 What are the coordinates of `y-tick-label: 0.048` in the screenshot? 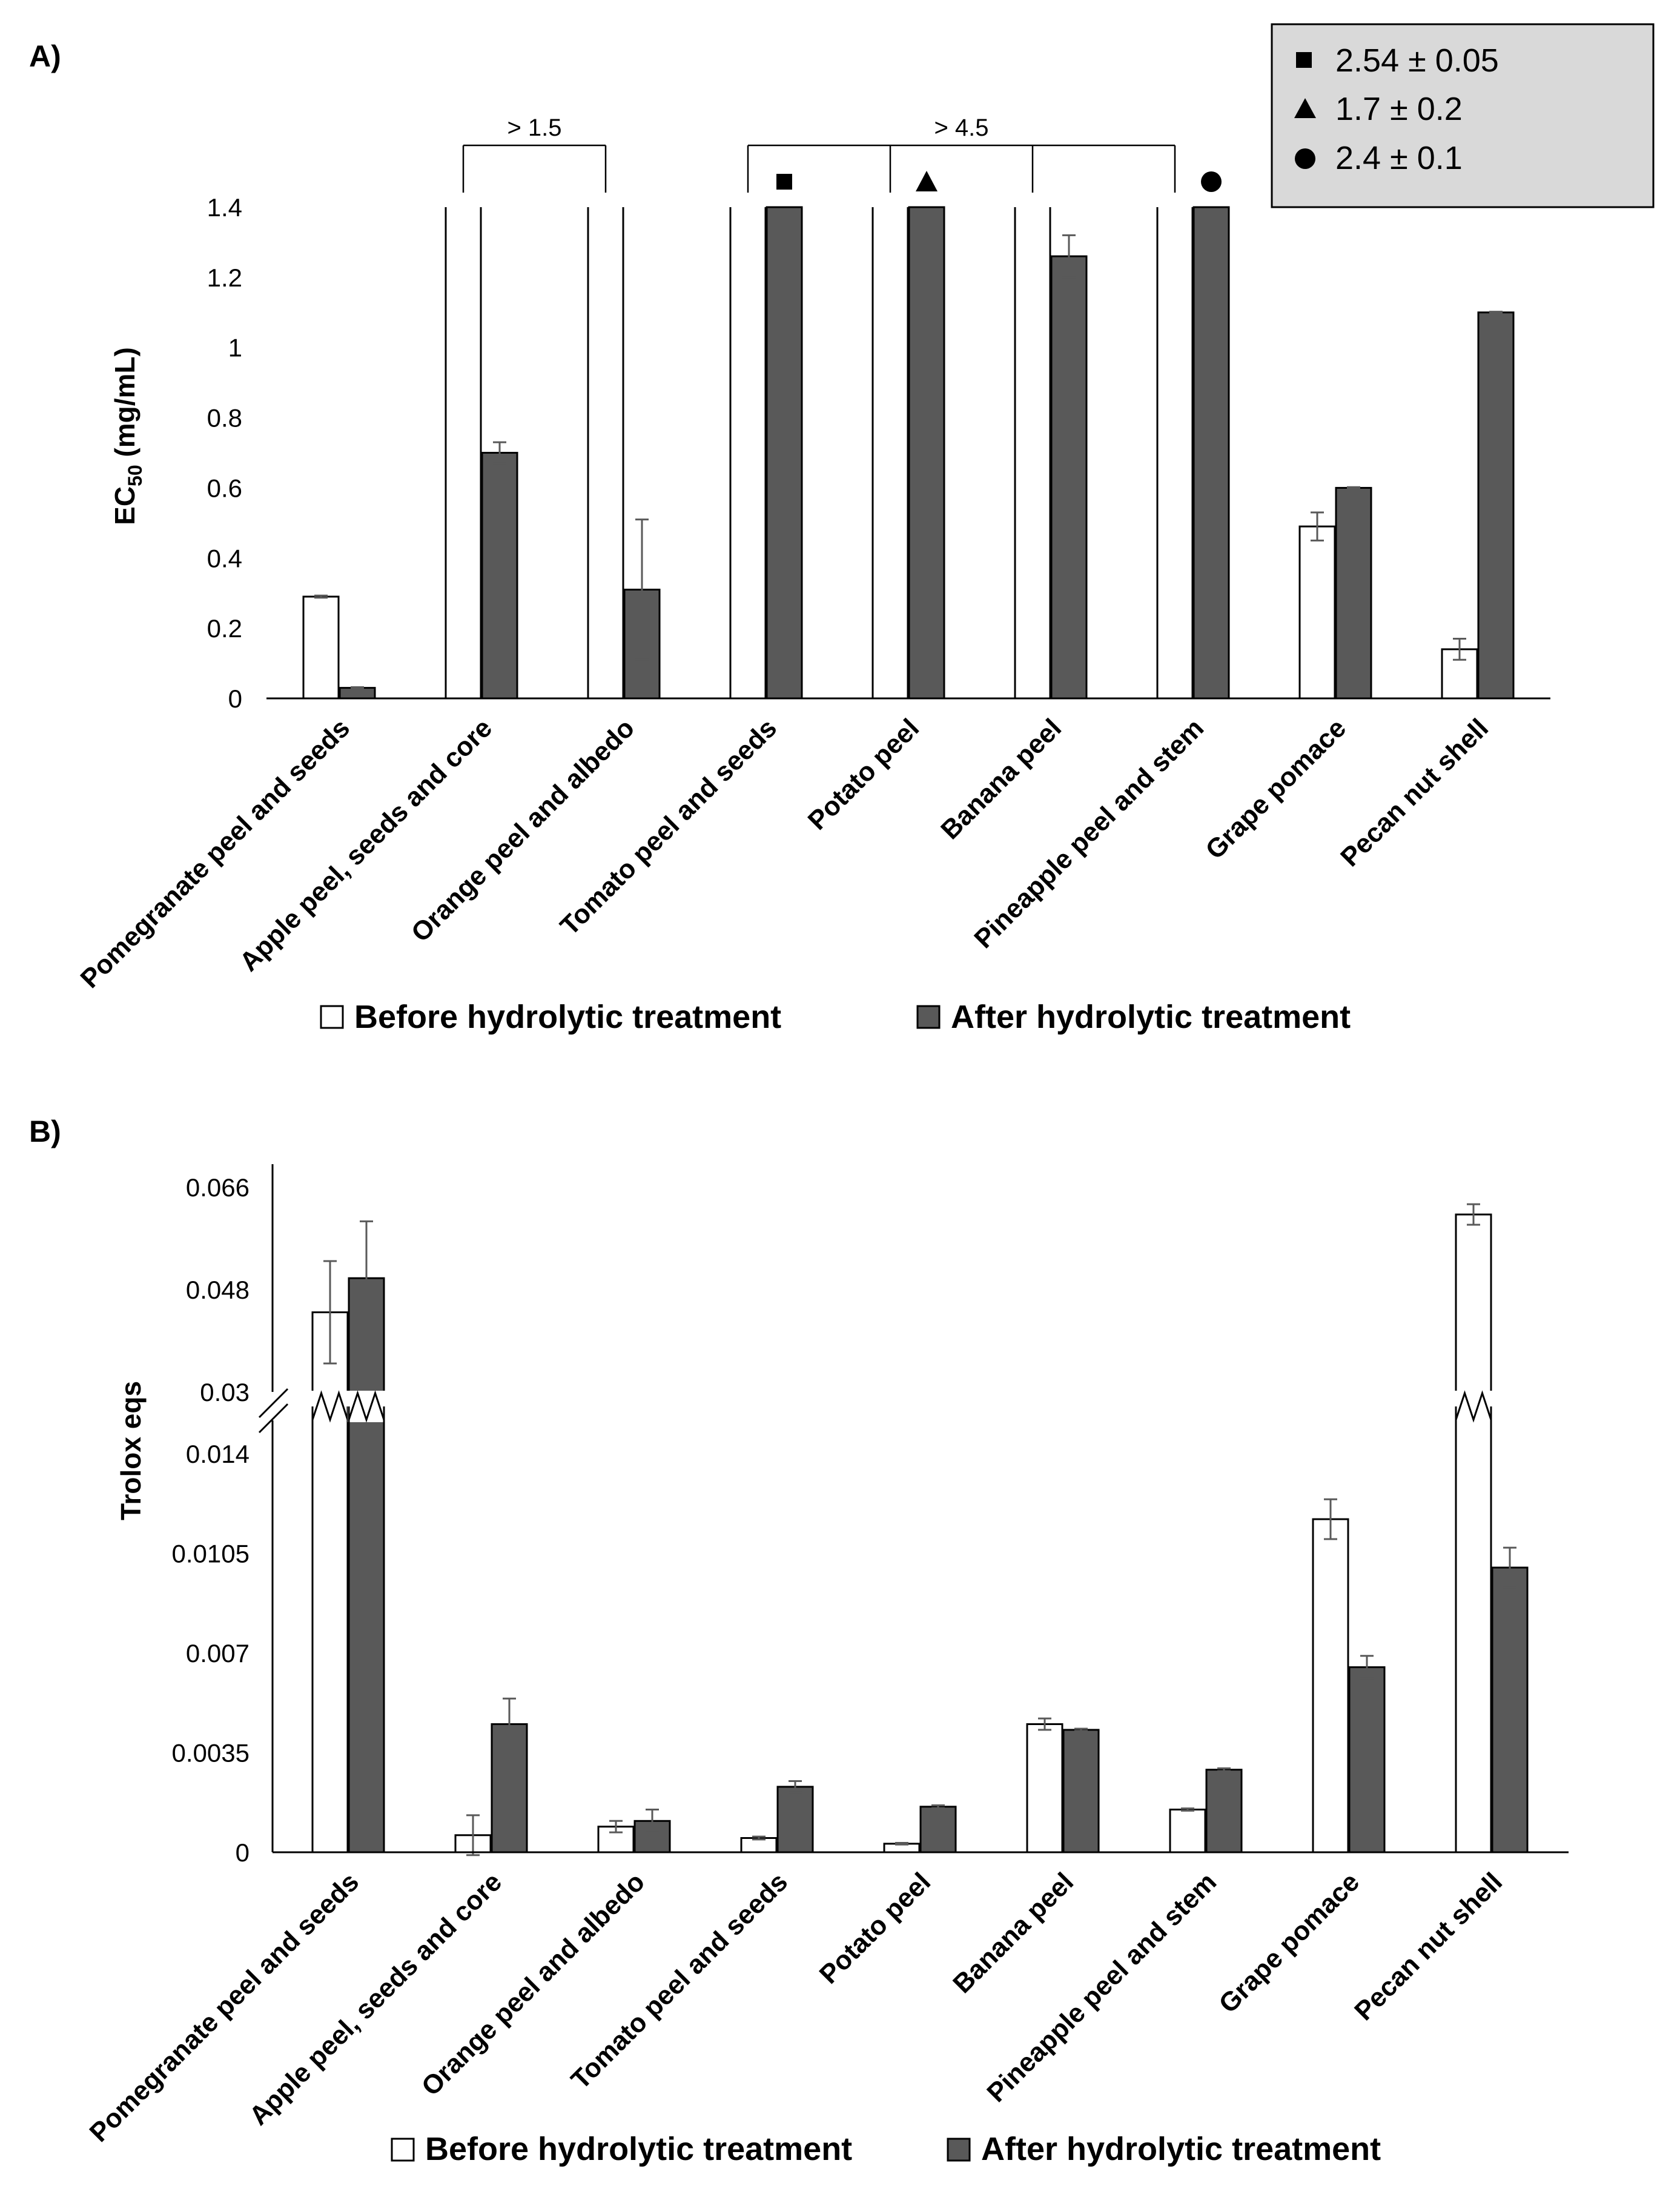 It's located at (218, 1290).